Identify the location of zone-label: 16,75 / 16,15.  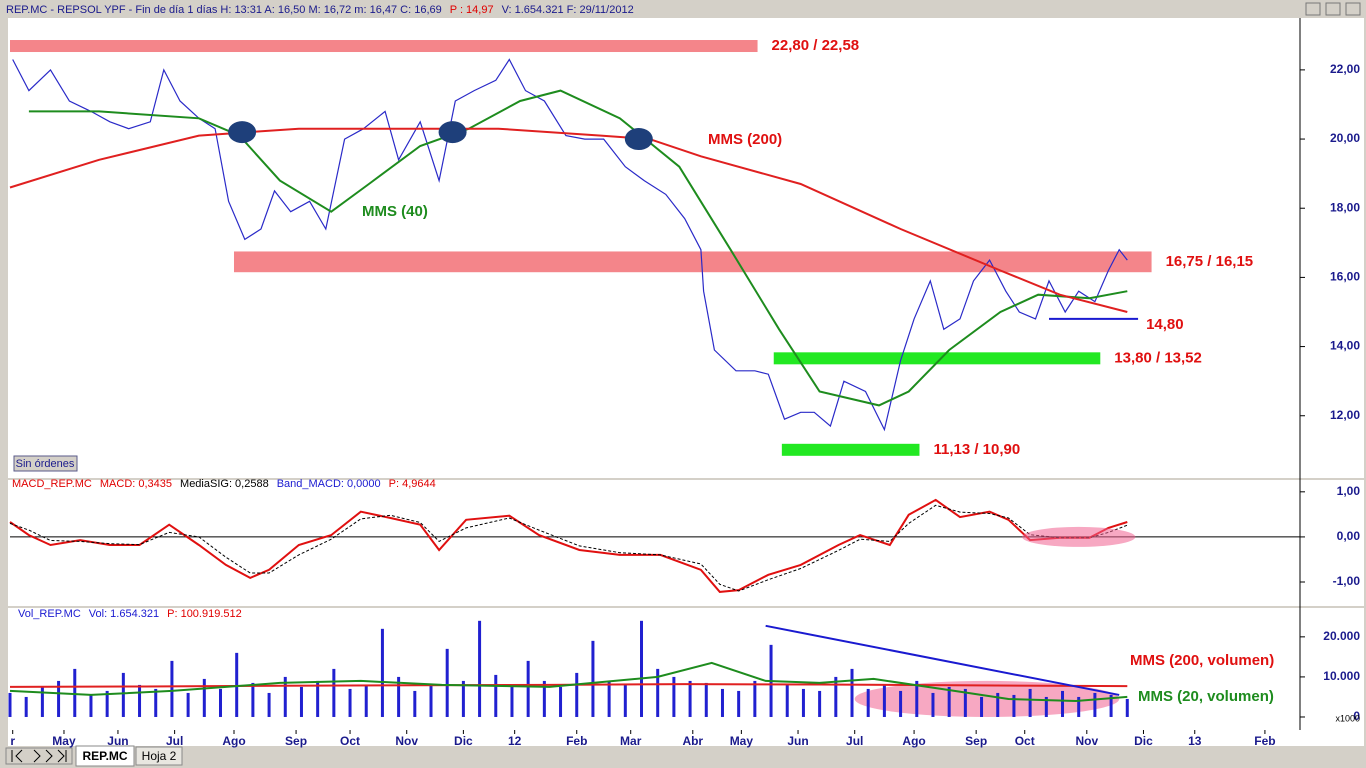
(1210, 261).